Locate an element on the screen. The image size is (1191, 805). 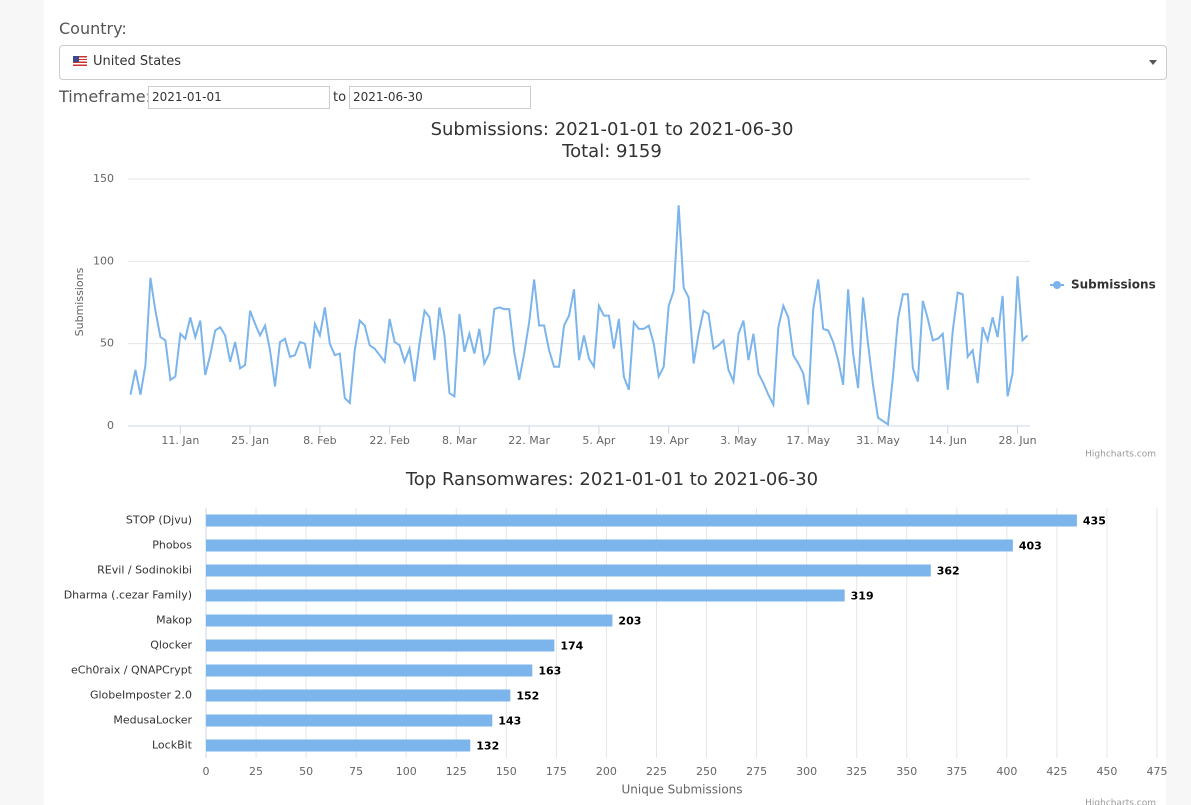
x-tick-label: 25 is located at coordinates (256, 771).